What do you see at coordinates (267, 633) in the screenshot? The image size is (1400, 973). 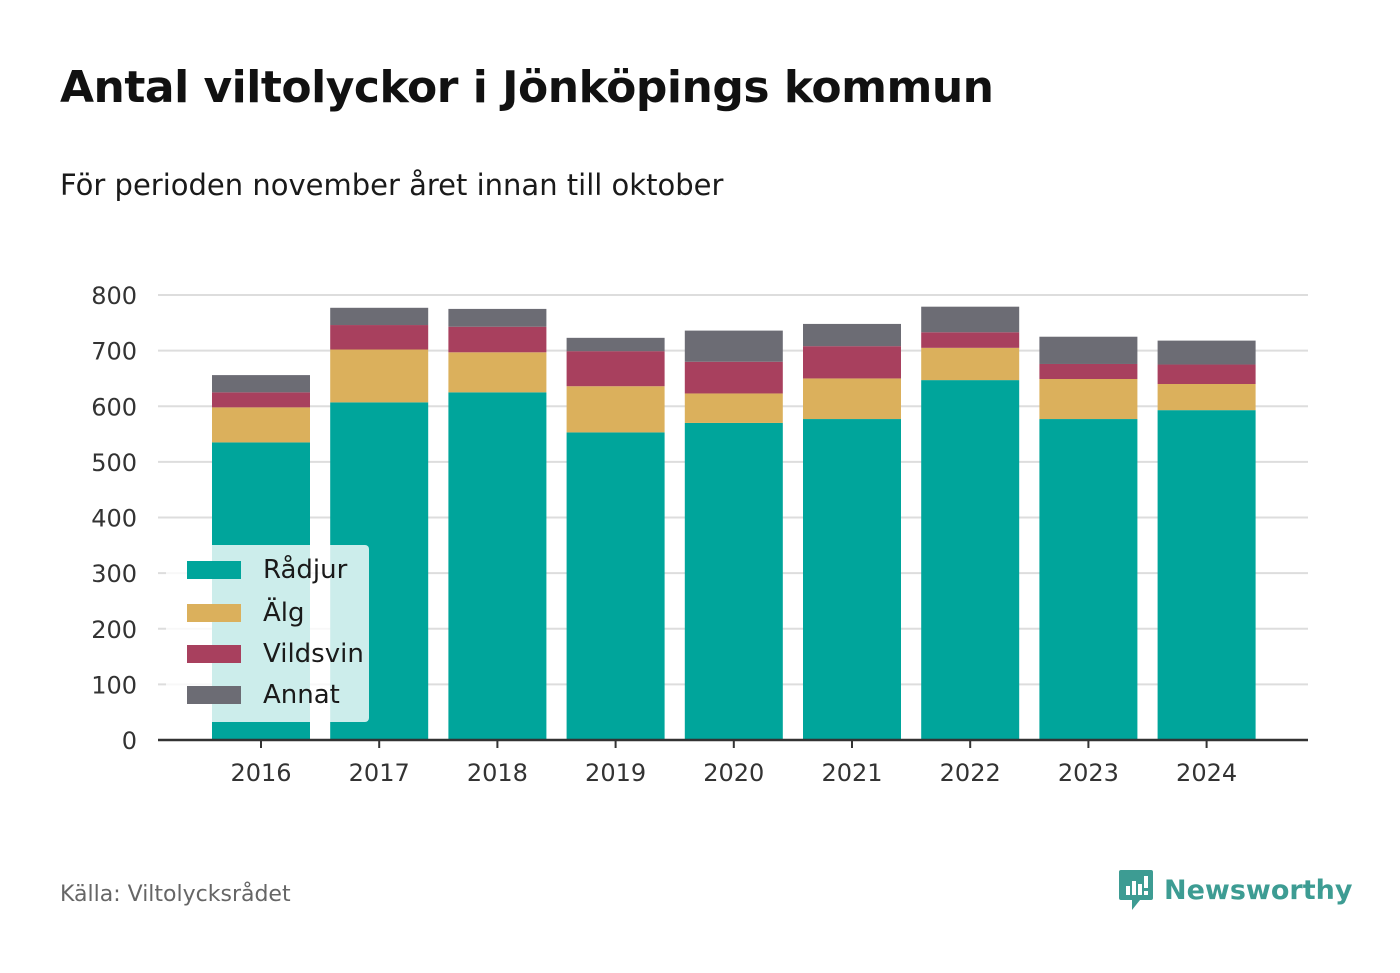 I see `chart-legend: Rådjur Älg Vildsvin Annat` at bounding box center [267, 633].